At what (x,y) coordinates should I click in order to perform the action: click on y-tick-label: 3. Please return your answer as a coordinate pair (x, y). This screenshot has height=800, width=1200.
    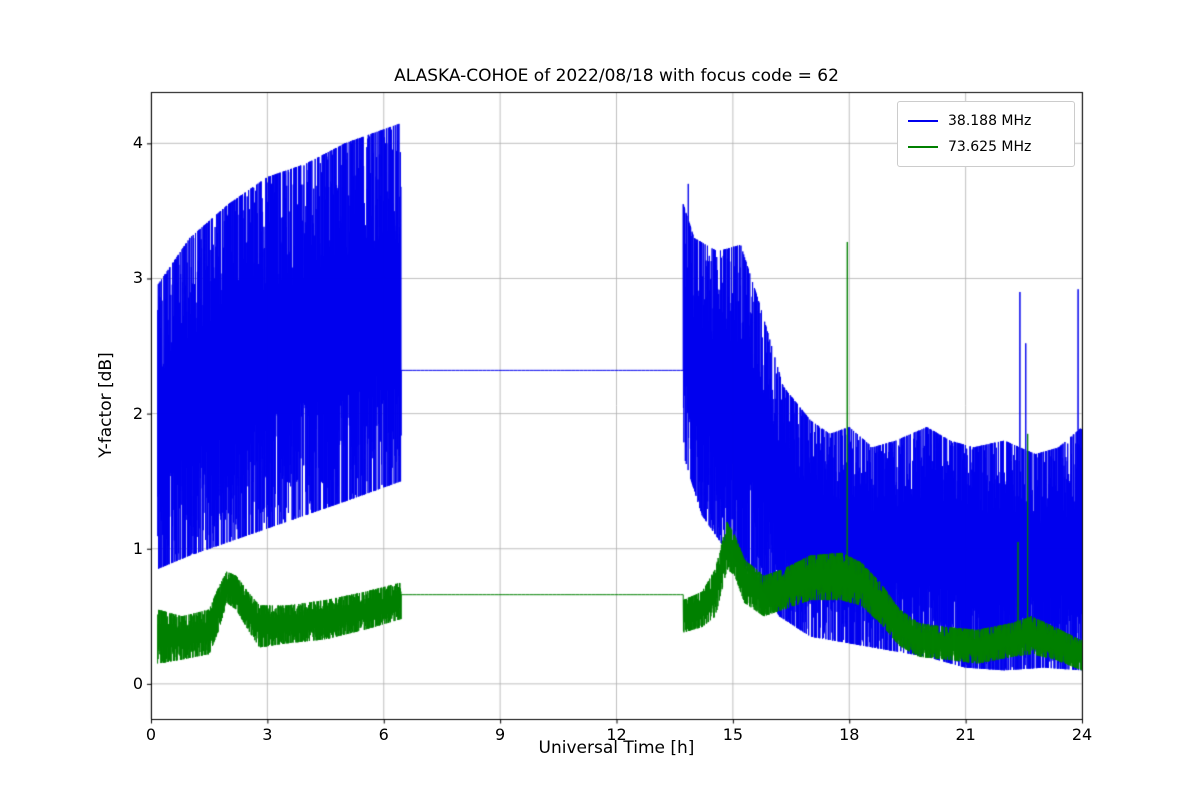
    Looking at the image, I should click on (137, 278).